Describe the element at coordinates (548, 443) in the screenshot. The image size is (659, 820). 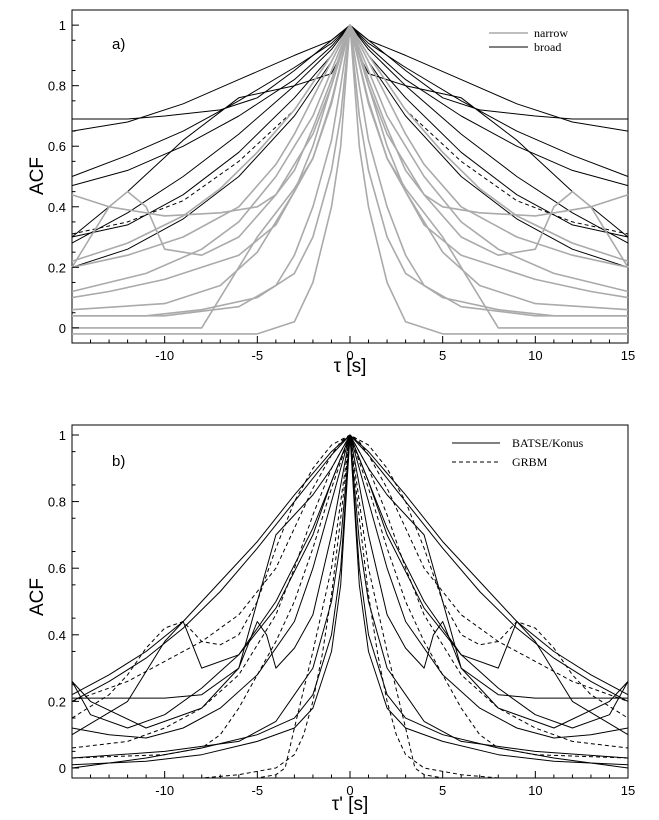
I see `legend-label-batse-konus: BATSE/Konus` at that location.